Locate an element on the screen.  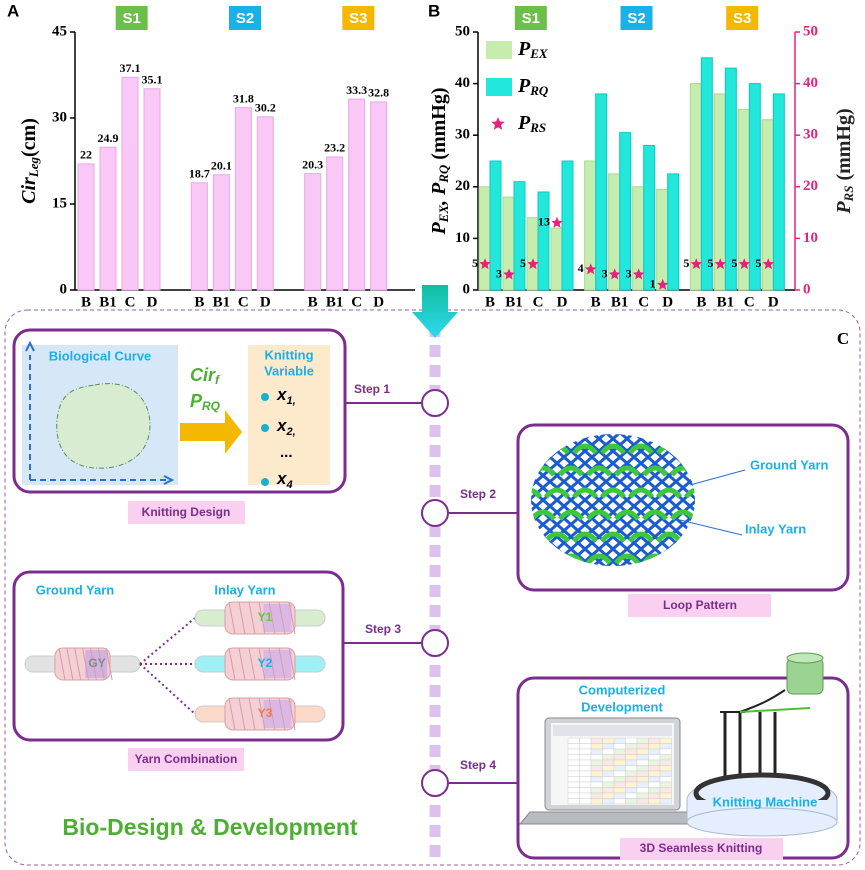
legend-marker is located at coordinates (498, 123).